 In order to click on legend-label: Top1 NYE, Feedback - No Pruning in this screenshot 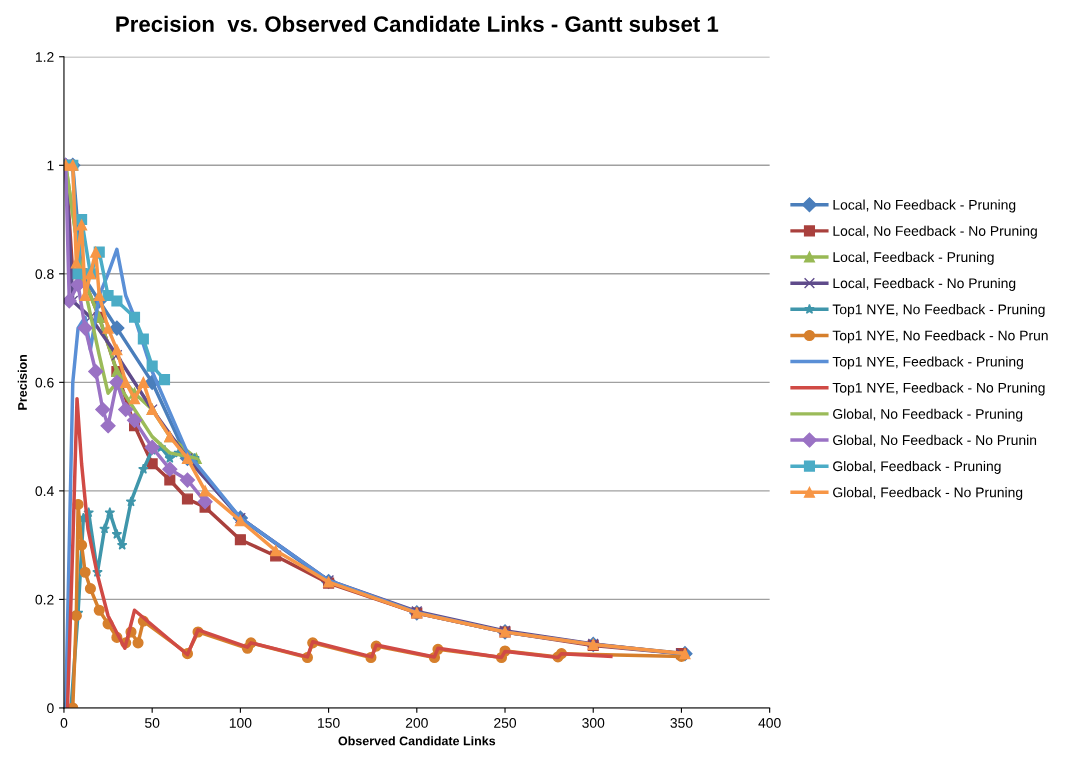, I will do `click(938, 389)`.